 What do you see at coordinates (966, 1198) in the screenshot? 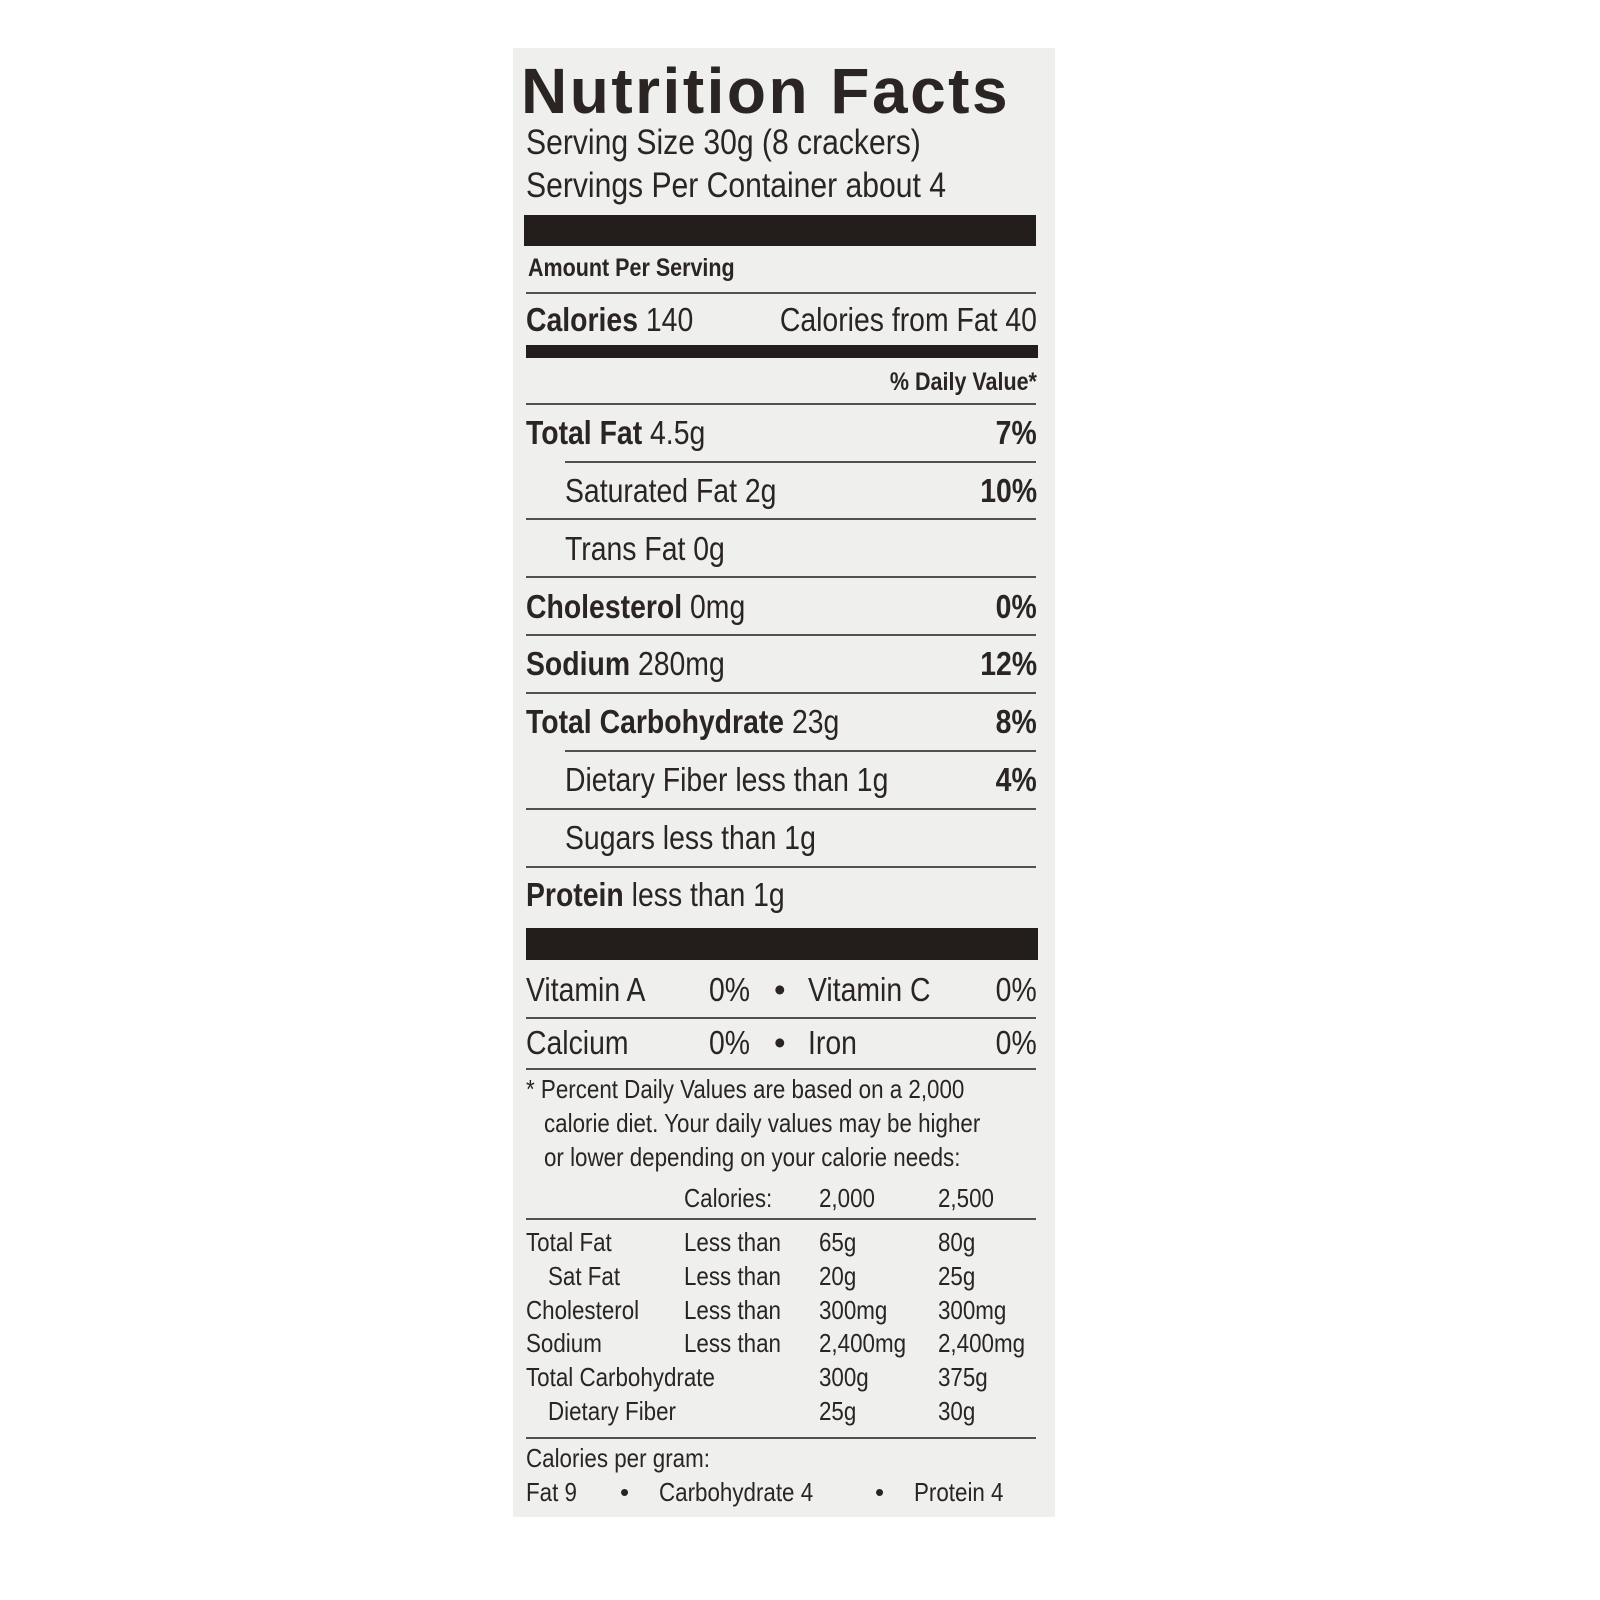
I see `dv-table-header: 2,500` at bounding box center [966, 1198].